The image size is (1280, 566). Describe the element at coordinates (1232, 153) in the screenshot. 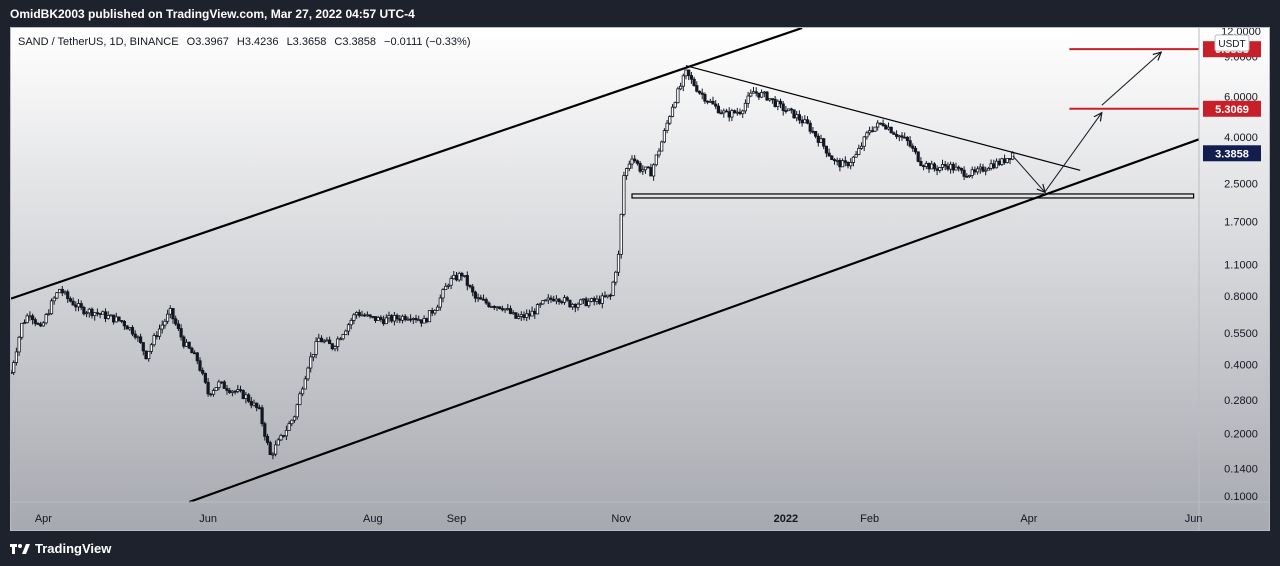

I see `last-price-label: 3.3858` at that location.